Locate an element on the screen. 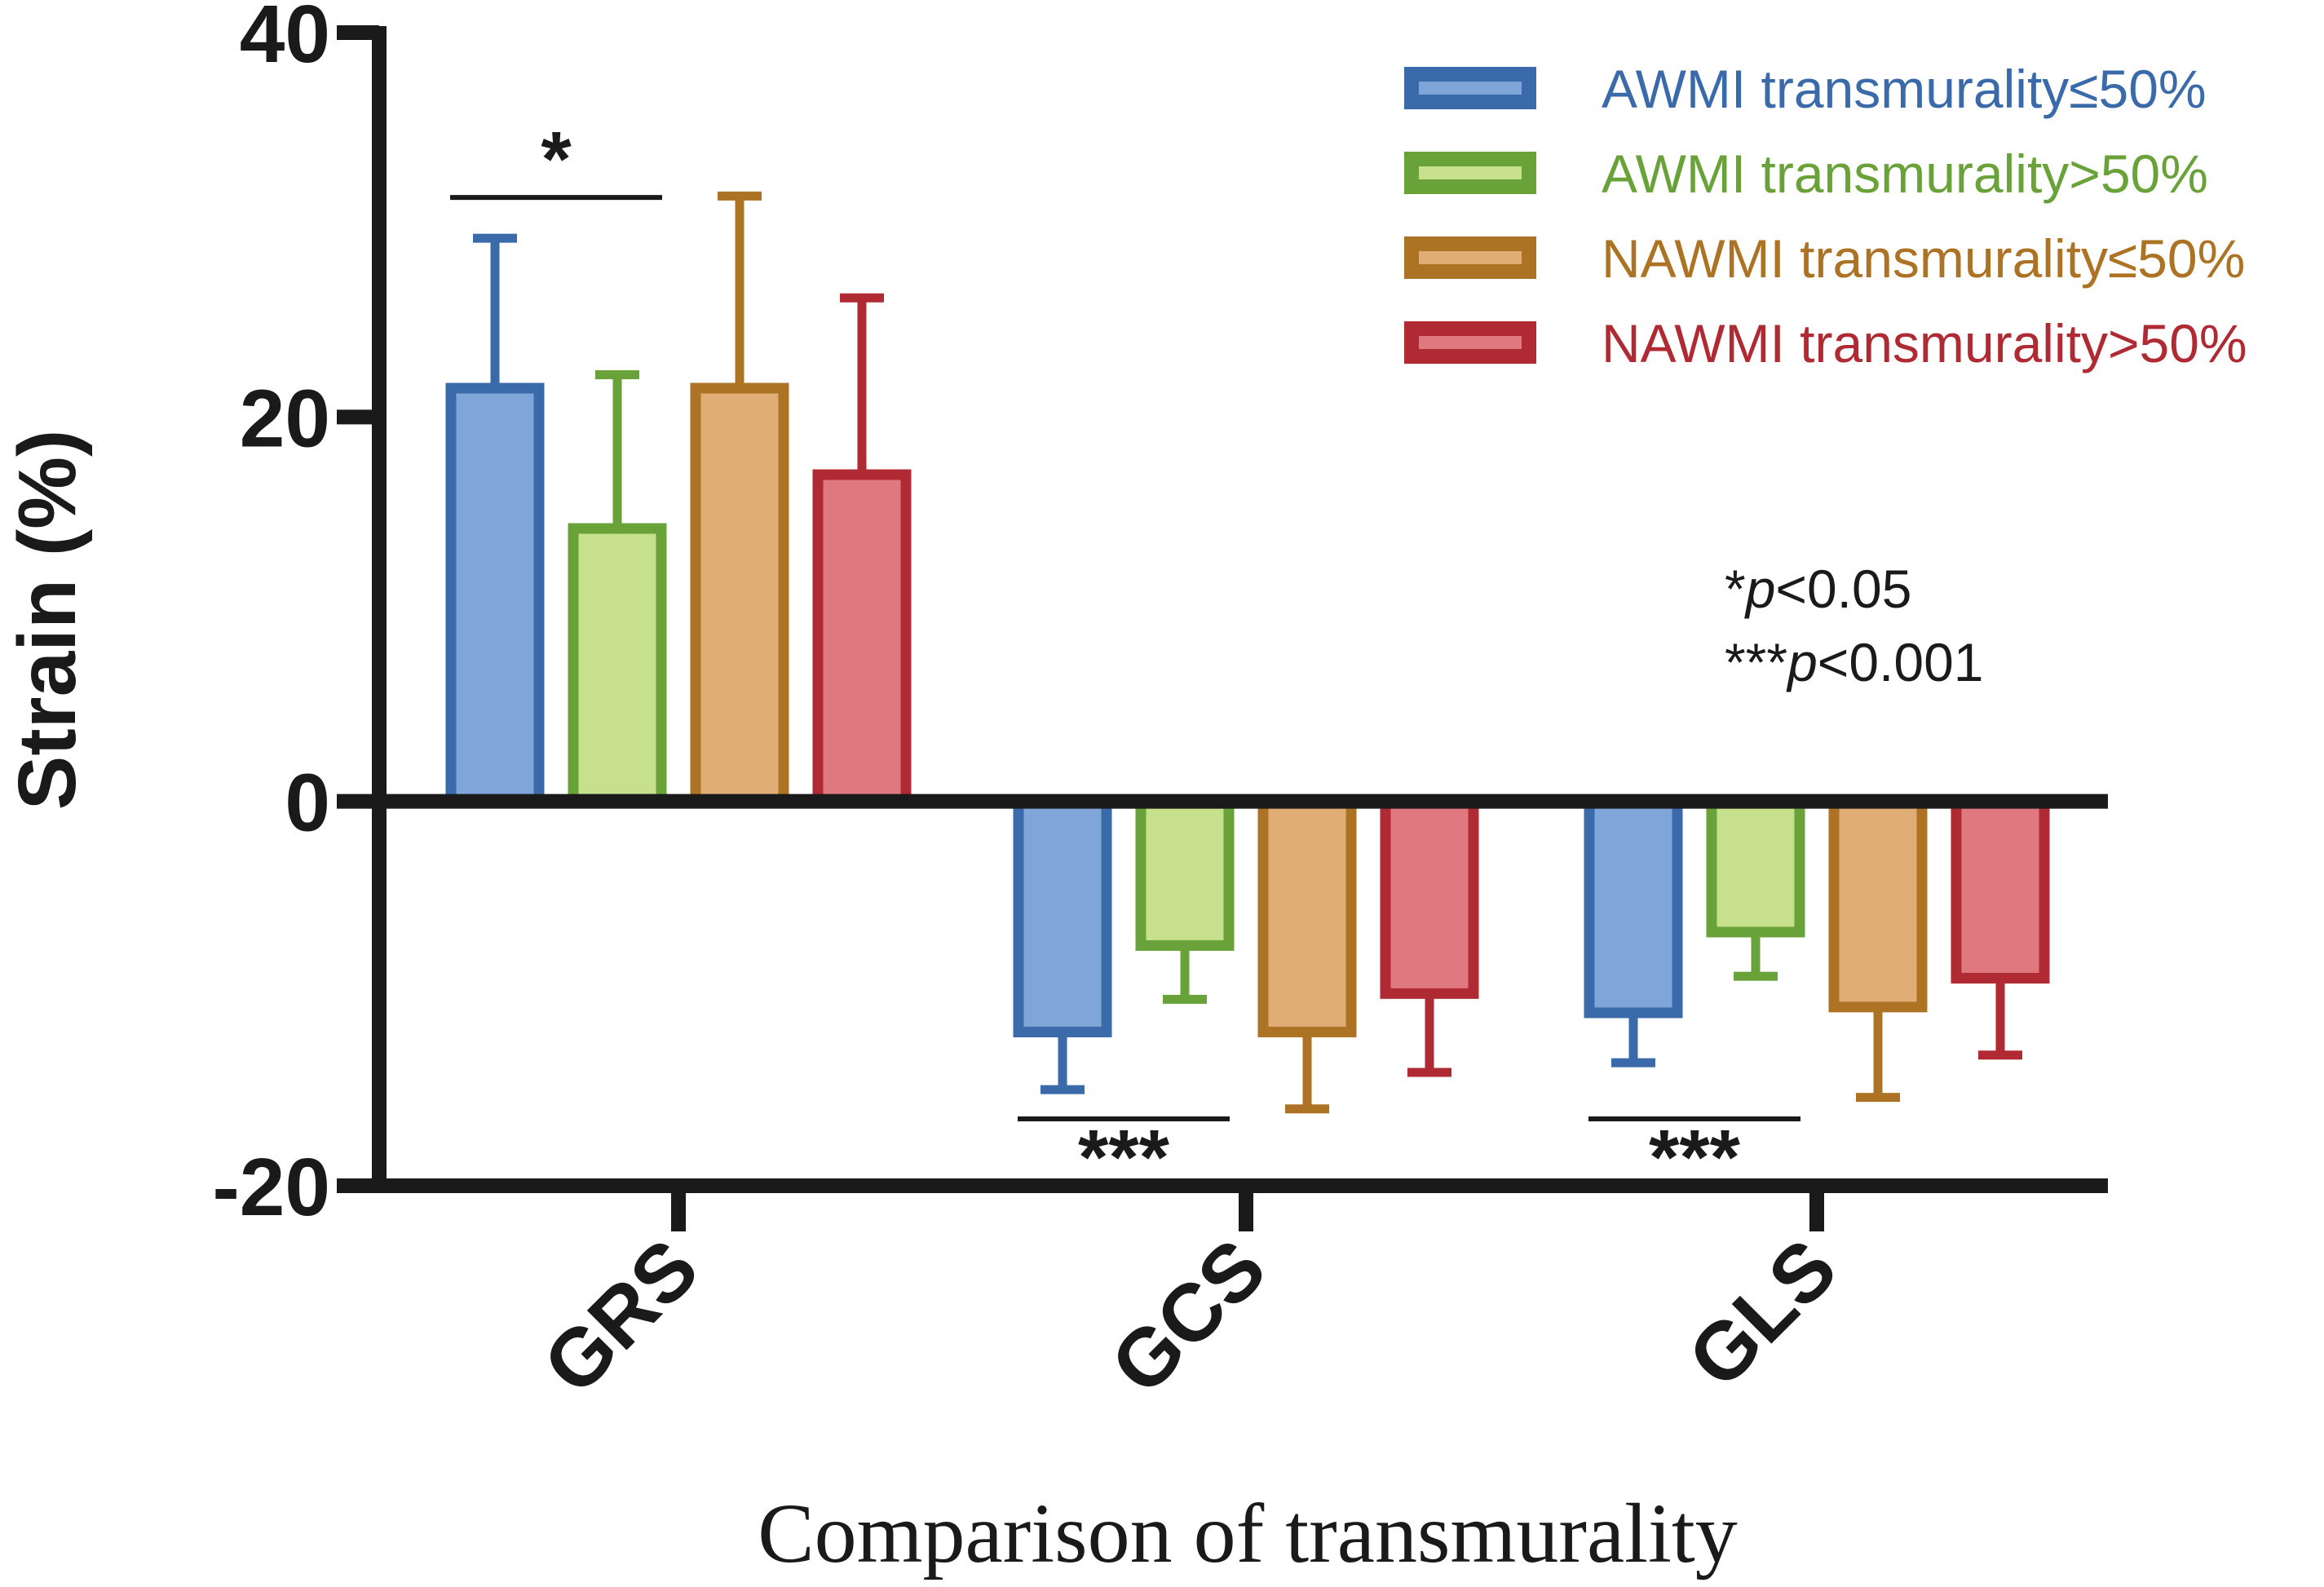 The image size is (2324, 1587). p-note-2-prefix: *** is located at coordinates (1756, 662).